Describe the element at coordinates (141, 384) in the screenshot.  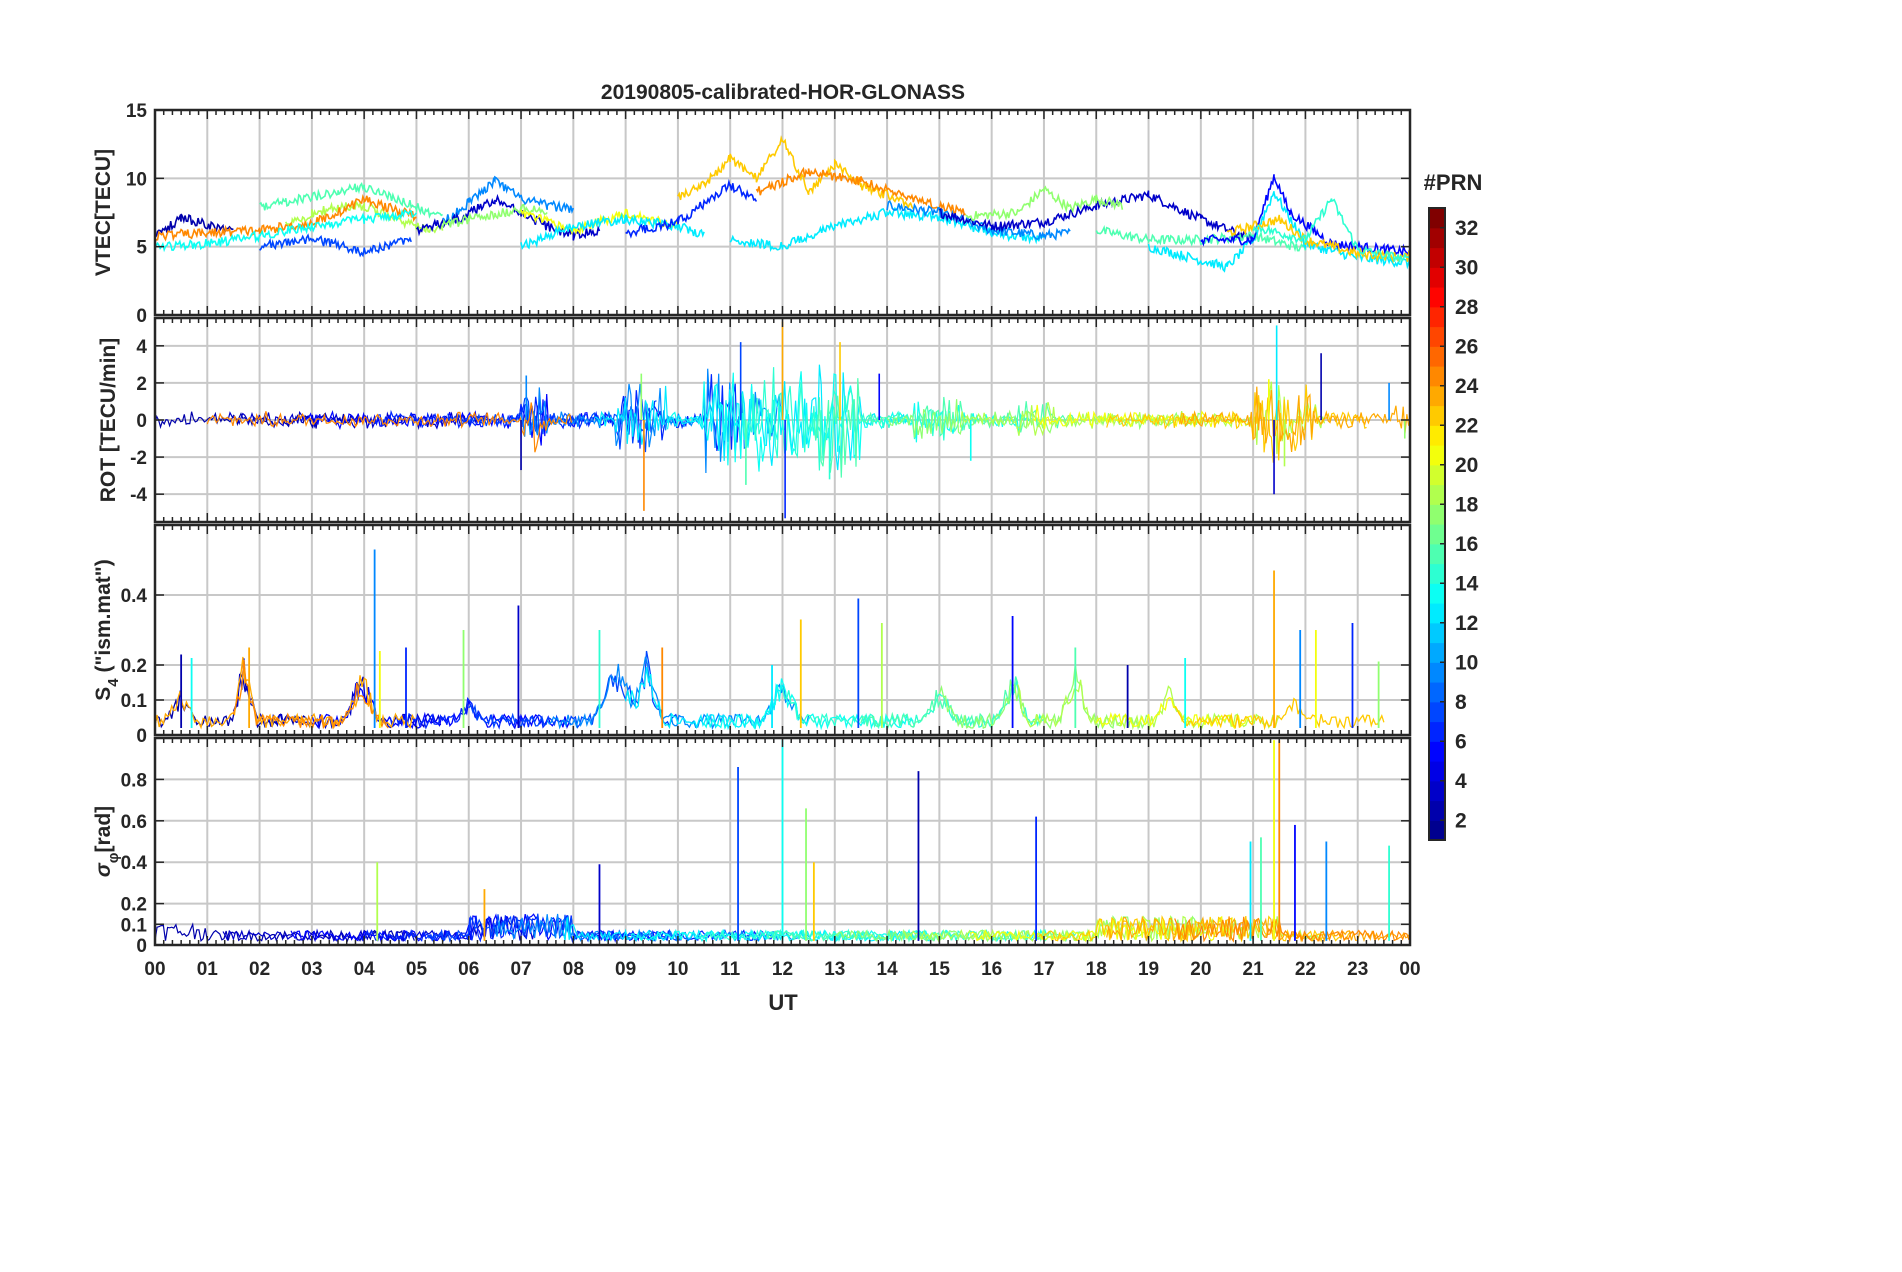
I see `y-tick-label: 2` at that location.